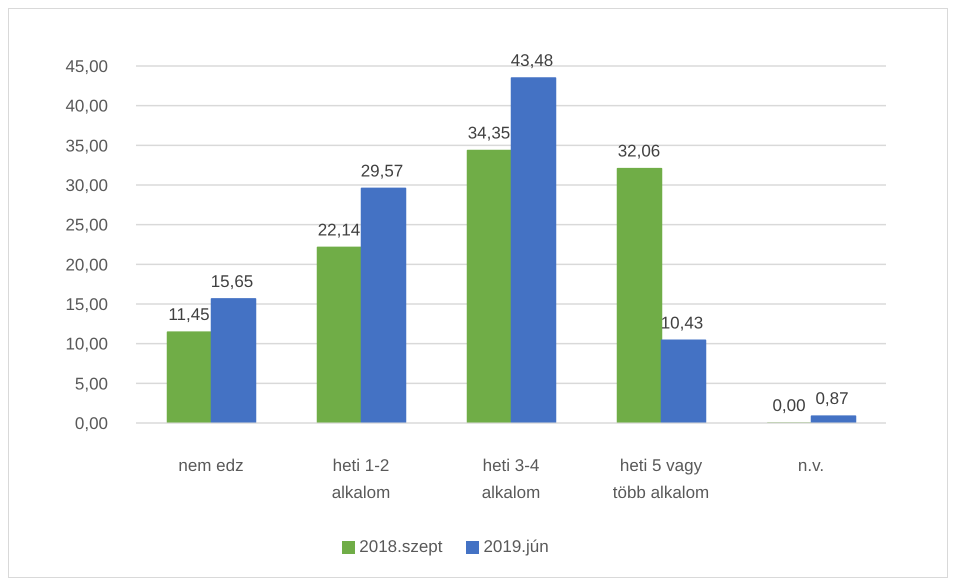 This screenshot has width=956, height=581. I want to click on y-tick-label: 25,00, so click(86, 225).